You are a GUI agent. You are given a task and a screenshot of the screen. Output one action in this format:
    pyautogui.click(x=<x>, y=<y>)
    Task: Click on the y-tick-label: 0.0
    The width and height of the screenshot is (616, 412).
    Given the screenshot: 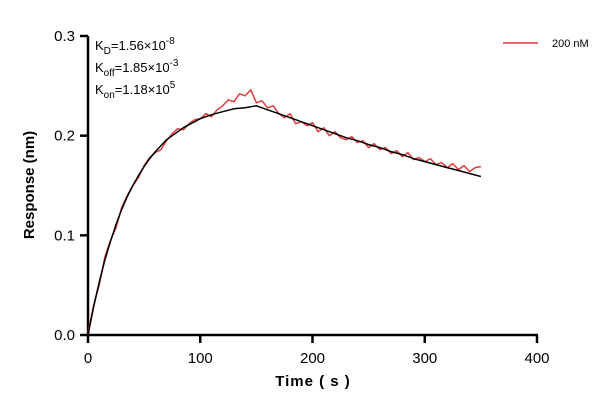 What is the action you would take?
    pyautogui.click(x=64, y=335)
    